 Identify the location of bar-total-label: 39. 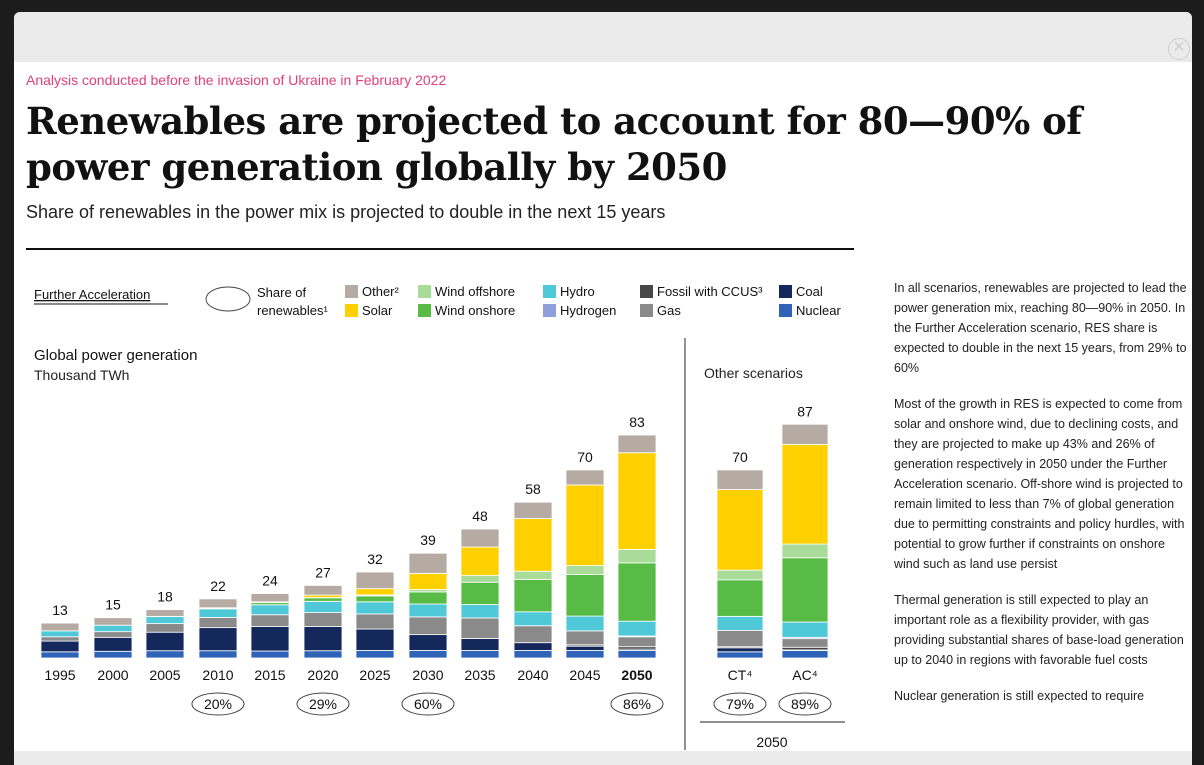
(428, 540).